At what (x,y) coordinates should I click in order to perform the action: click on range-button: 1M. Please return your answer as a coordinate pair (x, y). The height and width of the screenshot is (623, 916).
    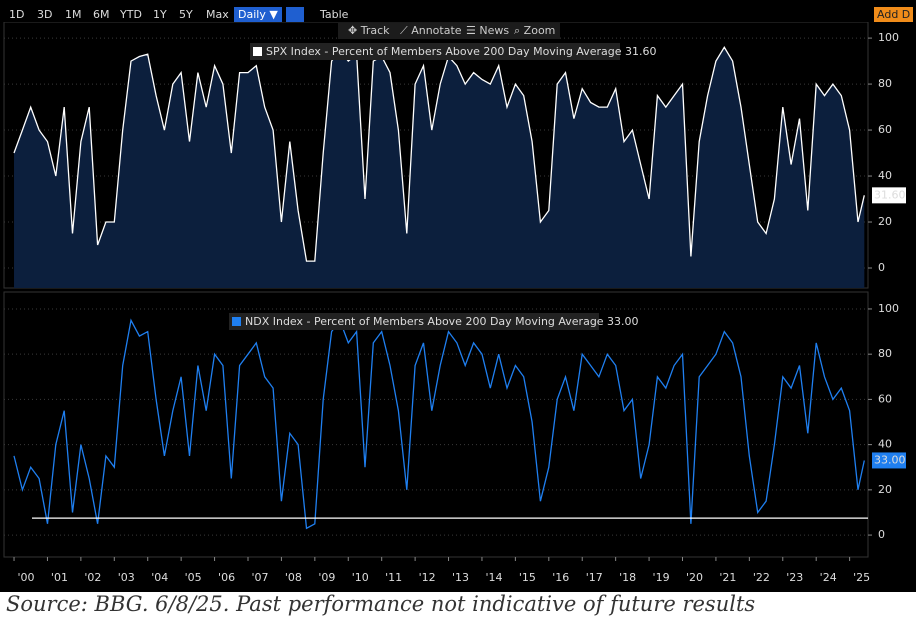
    Looking at the image, I should click on (73, 14).